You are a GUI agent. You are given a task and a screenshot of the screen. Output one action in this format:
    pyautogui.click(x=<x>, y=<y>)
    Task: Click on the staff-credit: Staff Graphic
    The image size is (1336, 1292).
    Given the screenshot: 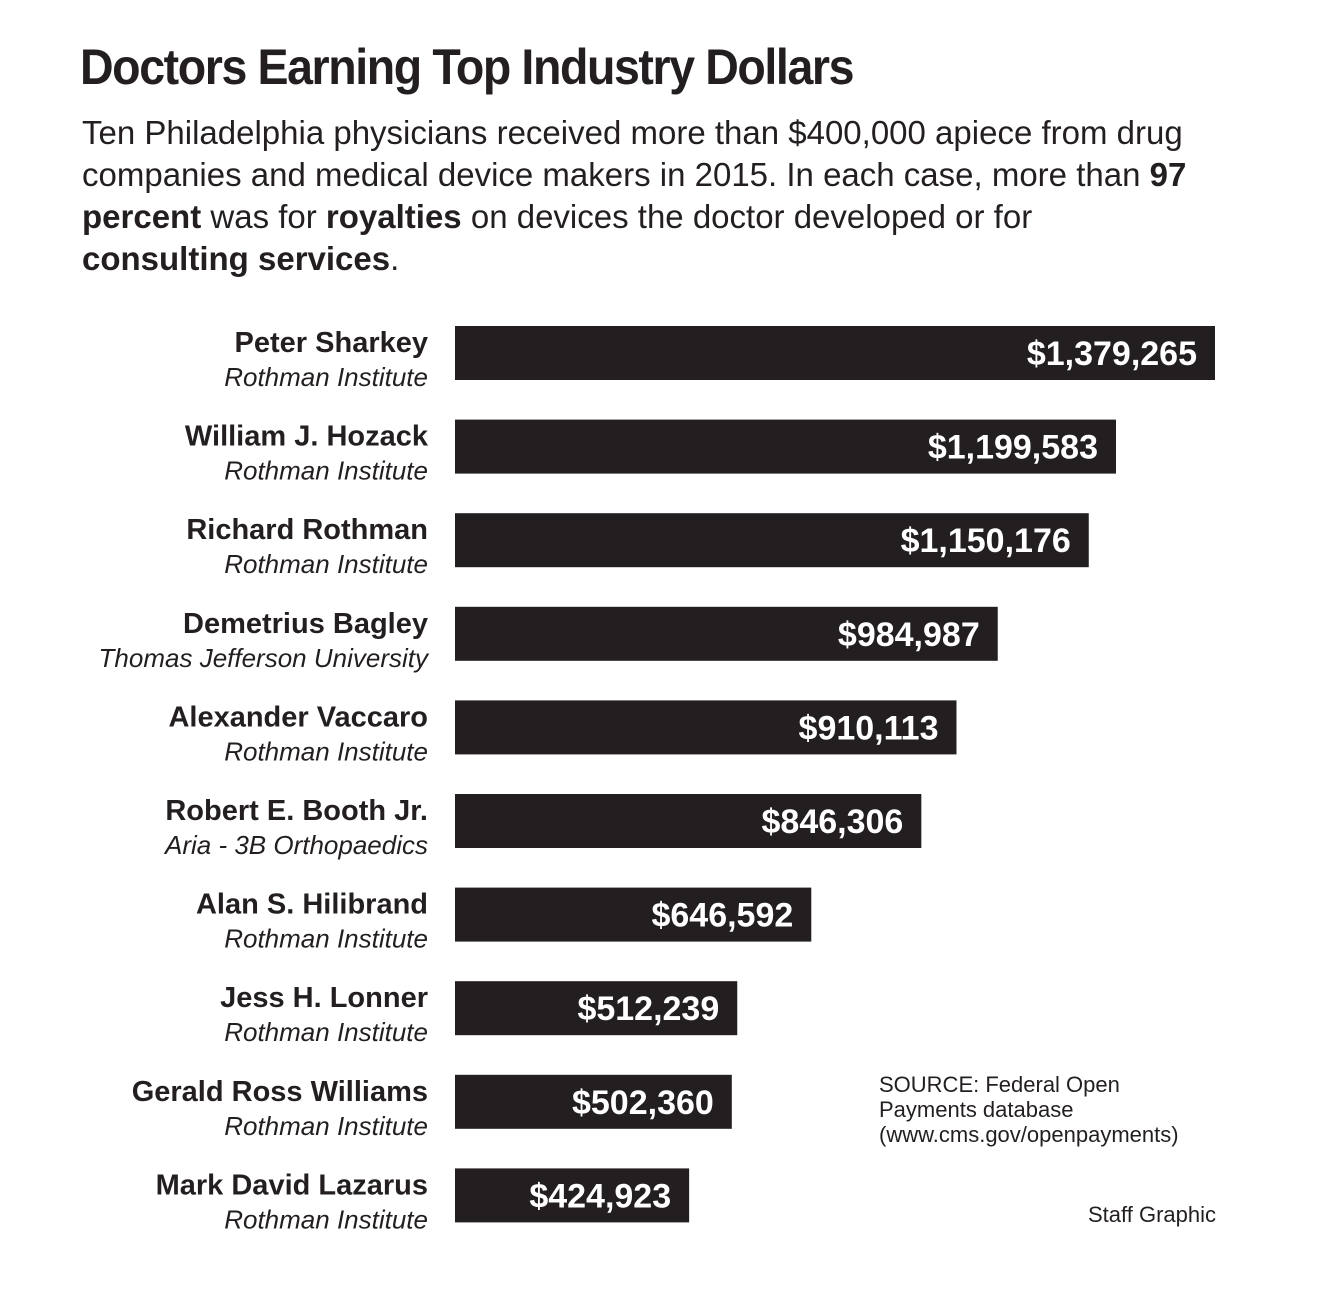 What is the action you would take?
    pyautogui.click(x=1152, y=1214)
    